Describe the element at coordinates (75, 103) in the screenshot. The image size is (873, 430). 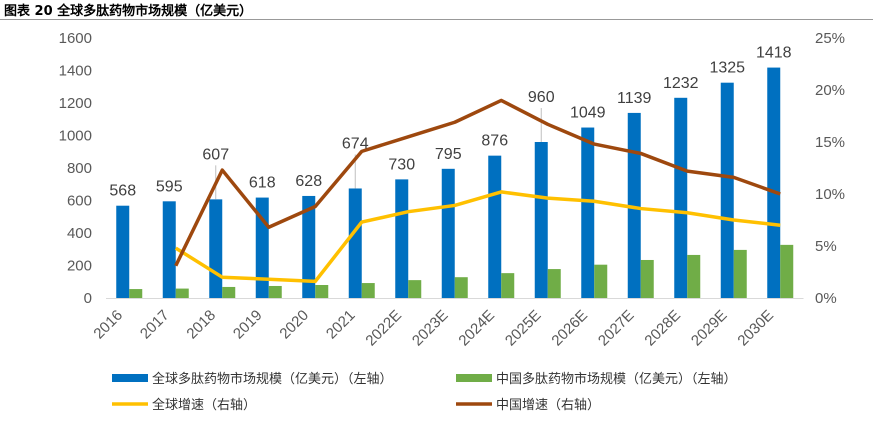
I see `left-axis-tick-label: 1200` at that location.